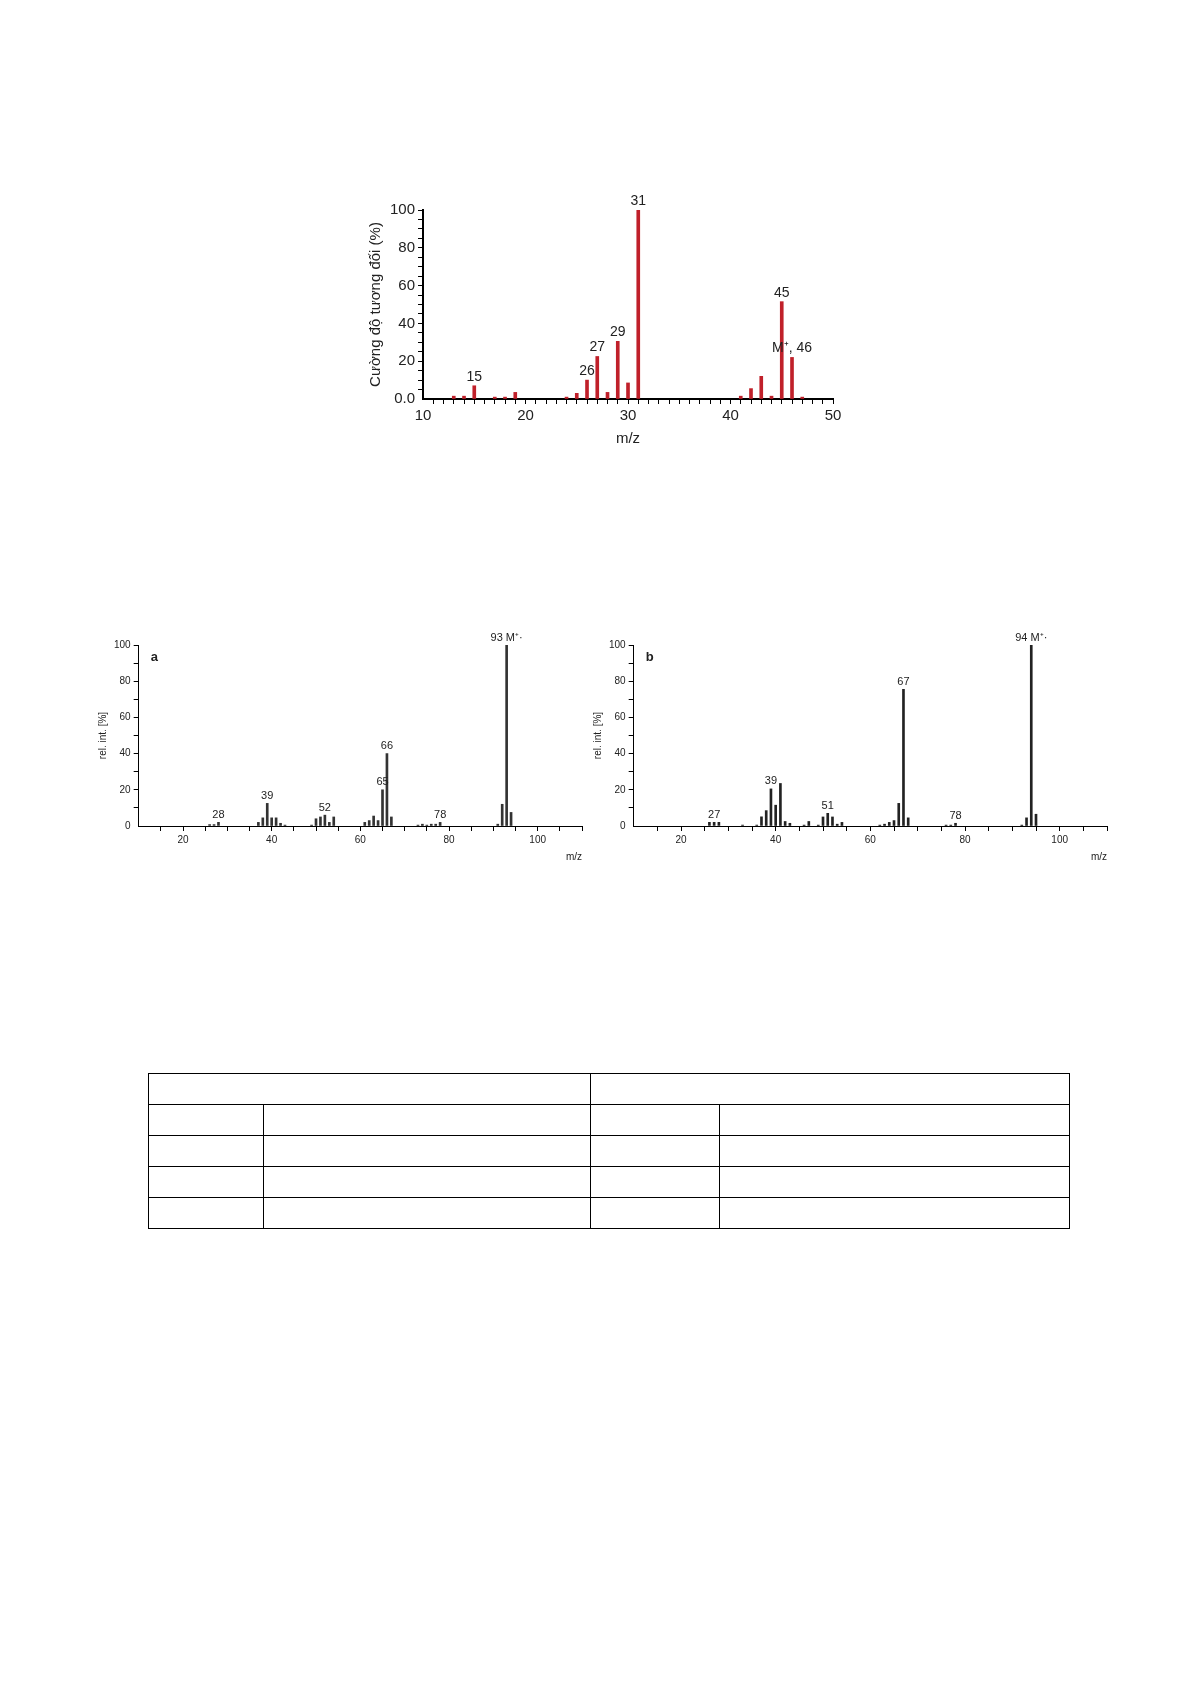 This screenshot has height=1685, width=1192. Describe the element at coordinates (405, 398) in the screenshot. I see `y-tick-label: 0.0` at that location.